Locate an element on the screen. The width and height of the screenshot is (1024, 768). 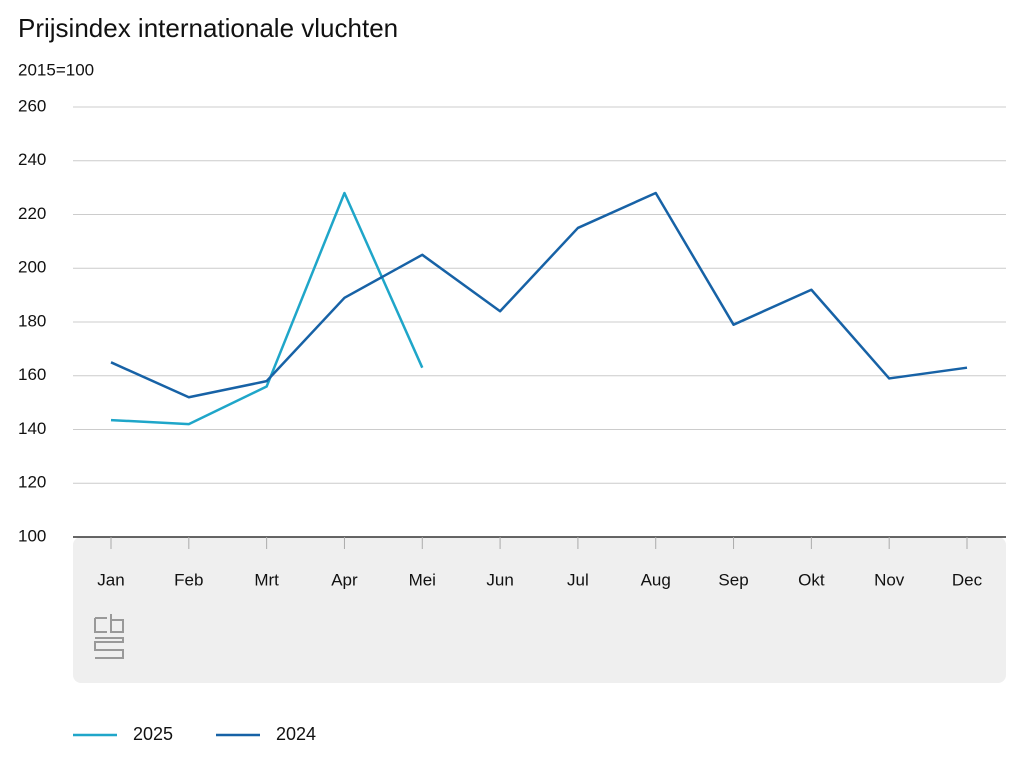
y-tick-label: 120 is located at coordinates (32, 482).